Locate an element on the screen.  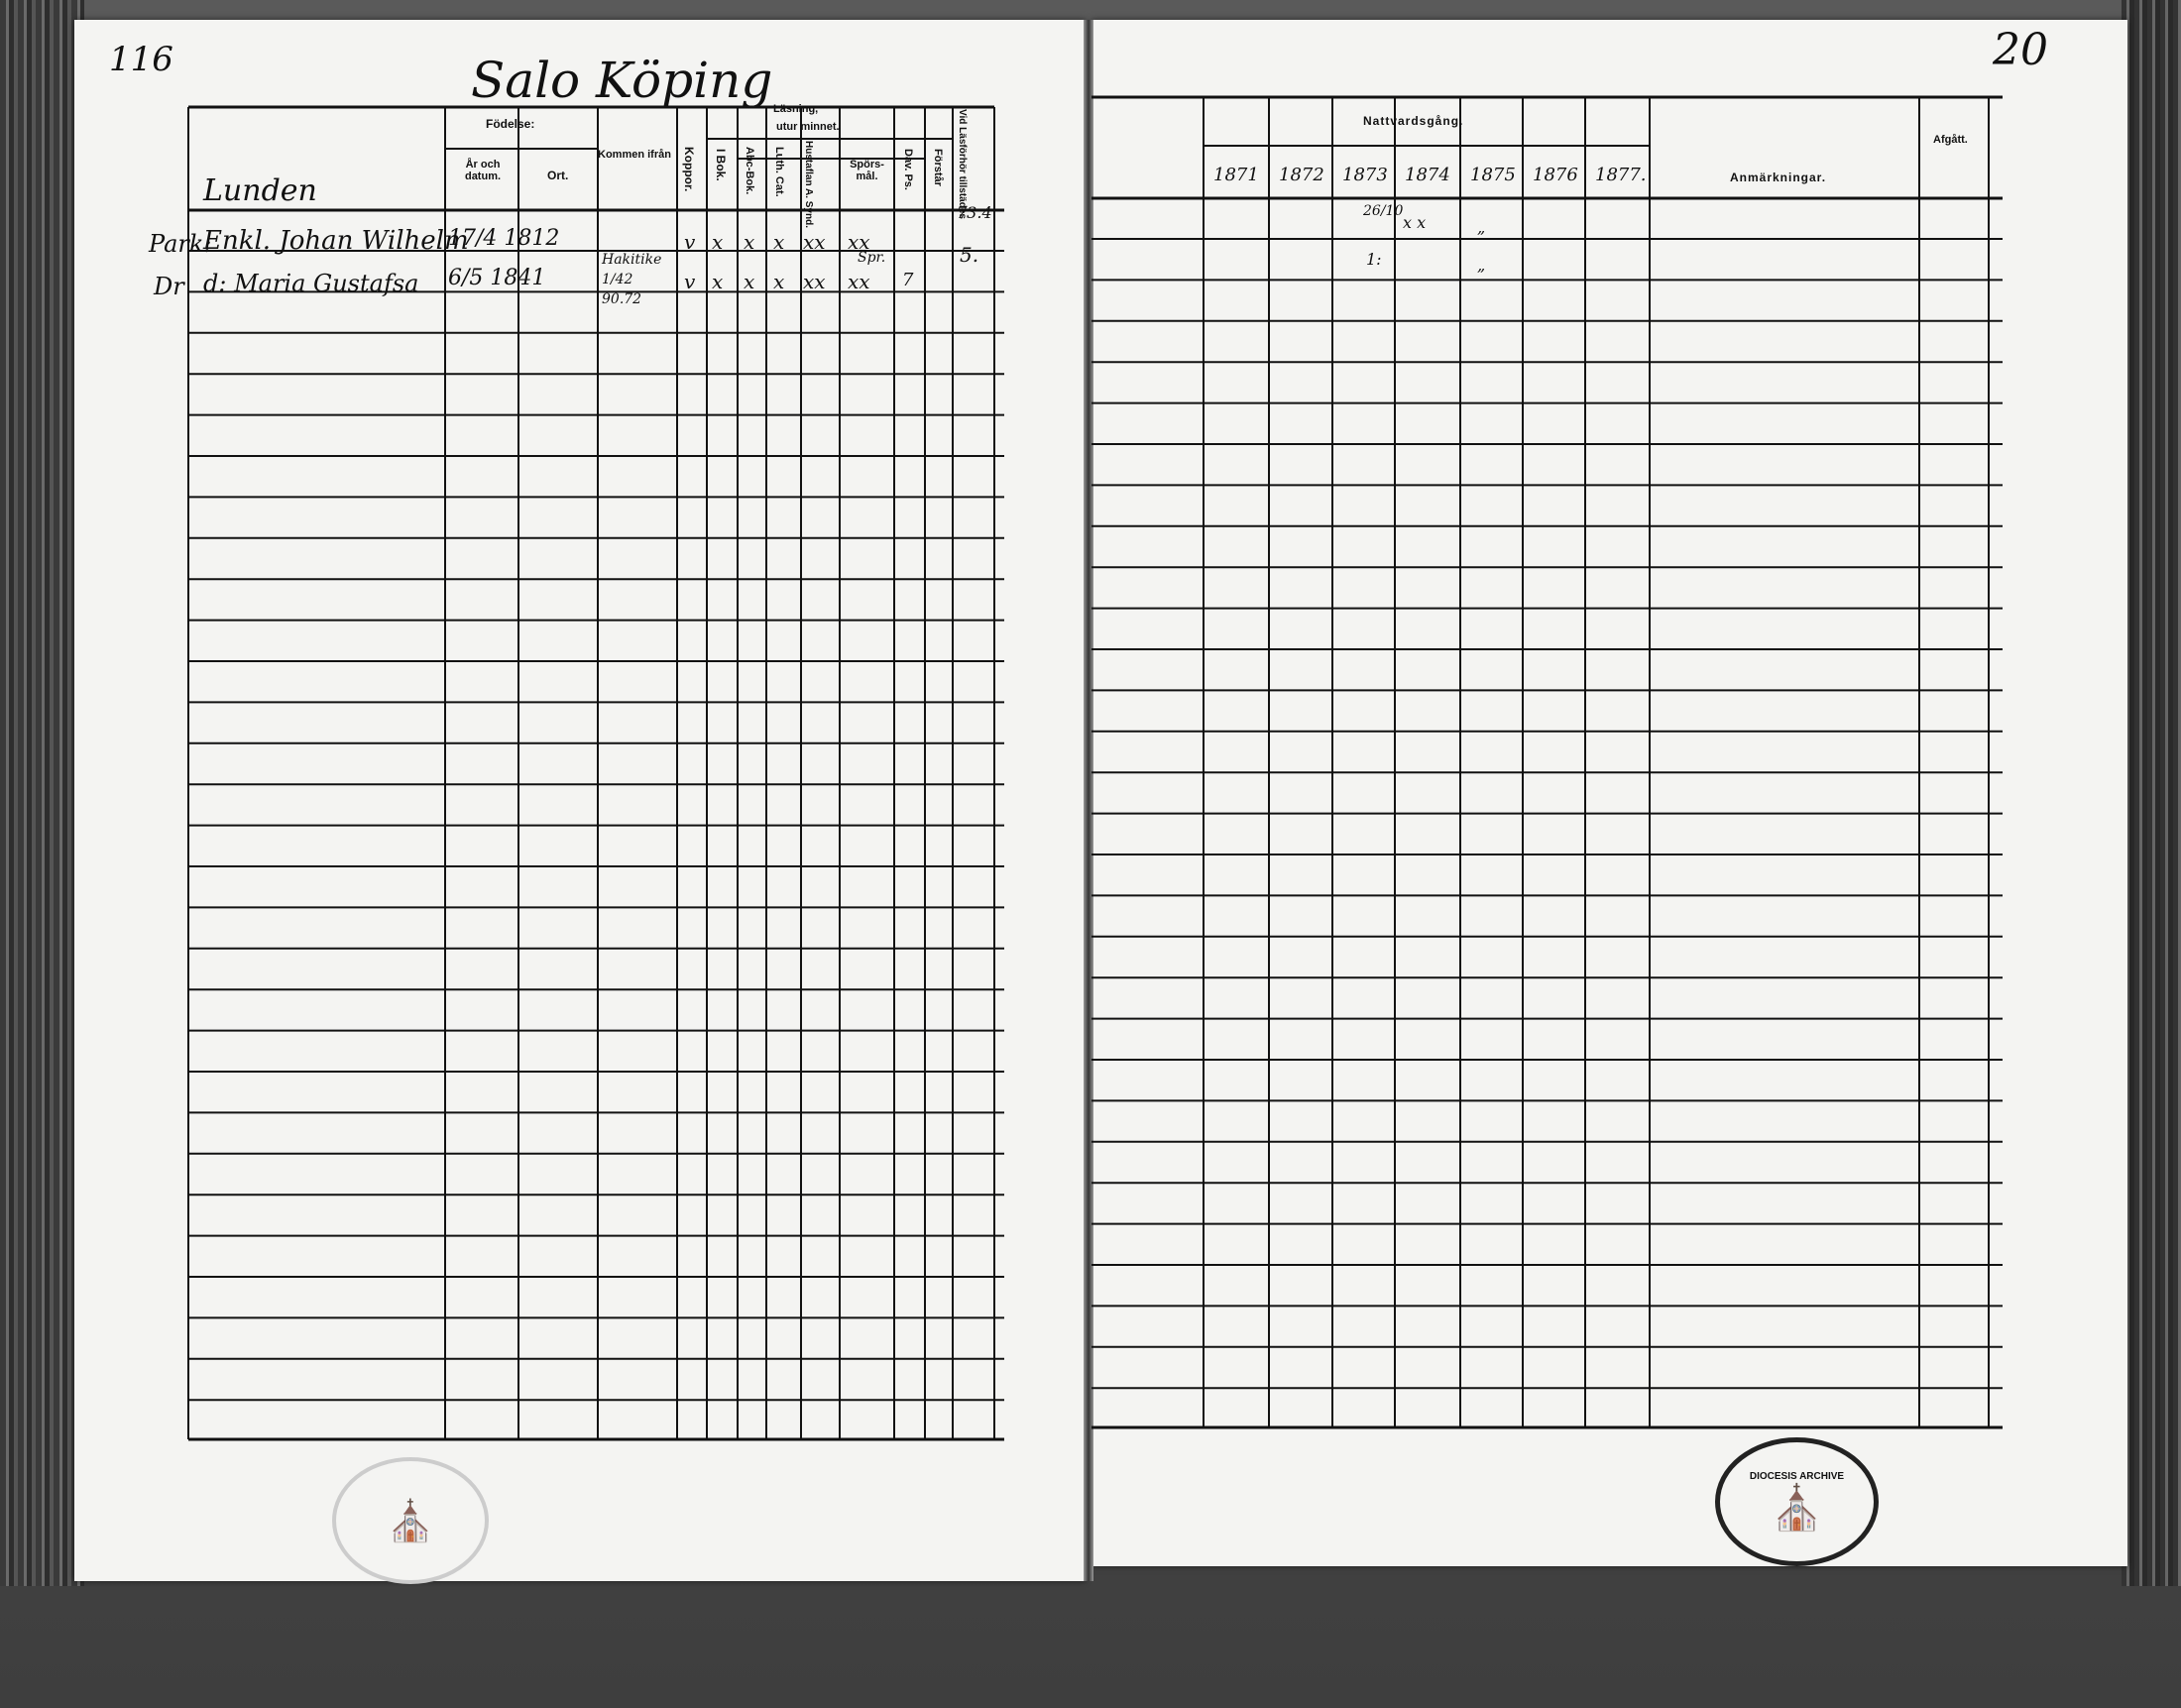
entry-2-1873: 1: is located at coordinates (1374, 259).